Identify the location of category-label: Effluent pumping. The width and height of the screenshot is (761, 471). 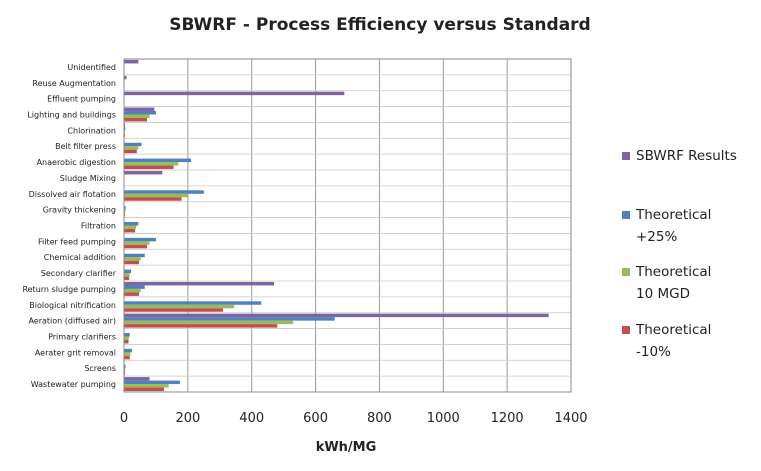
(81, 99).